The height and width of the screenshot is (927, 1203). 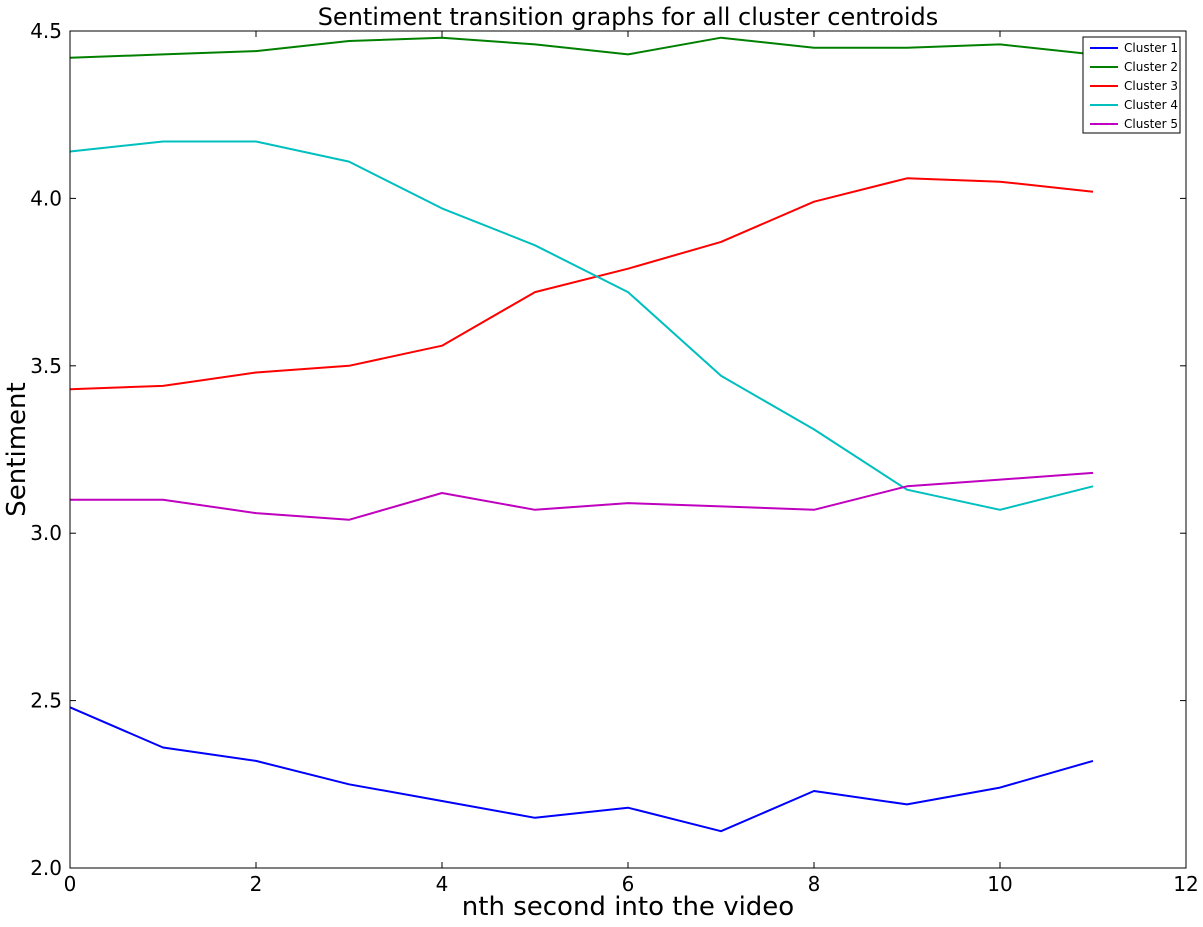 What do you see at coordinates (46, 533) in the screenshot?
I see `y-tick-label: 3.0` at bounding box center [46, 533].